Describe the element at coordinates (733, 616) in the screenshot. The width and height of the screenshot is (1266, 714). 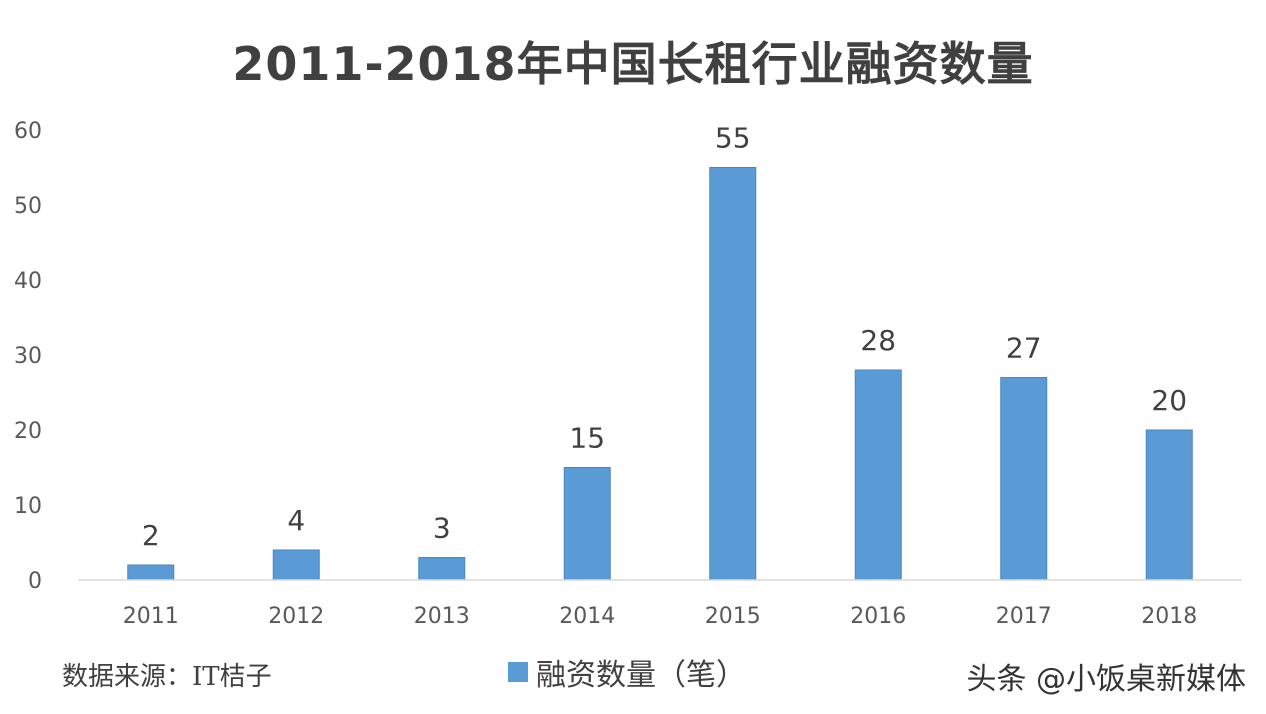
I see `x-tick-label-2015: 2015` at that location.